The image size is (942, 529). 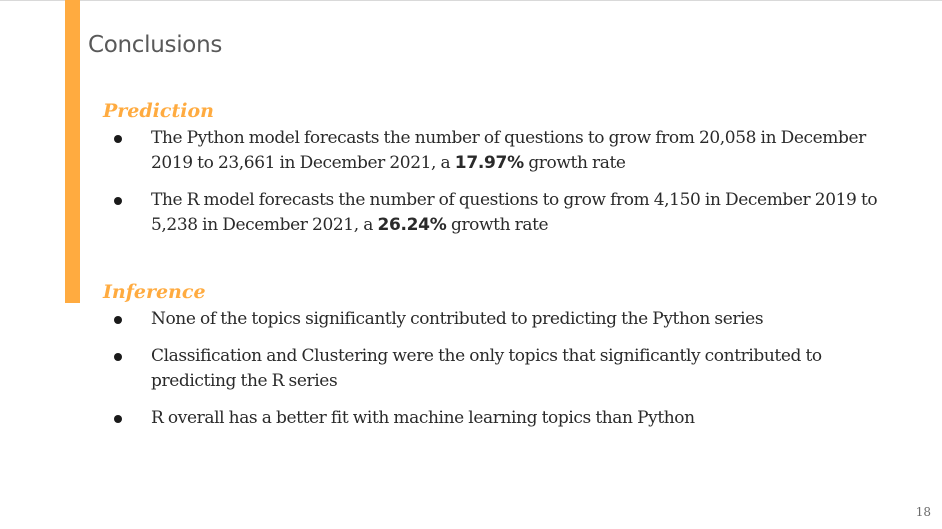 What do you see at coordinates (471, 0) in the screenshot?
I see `slide-top-border` at bounding box center [471, 0].